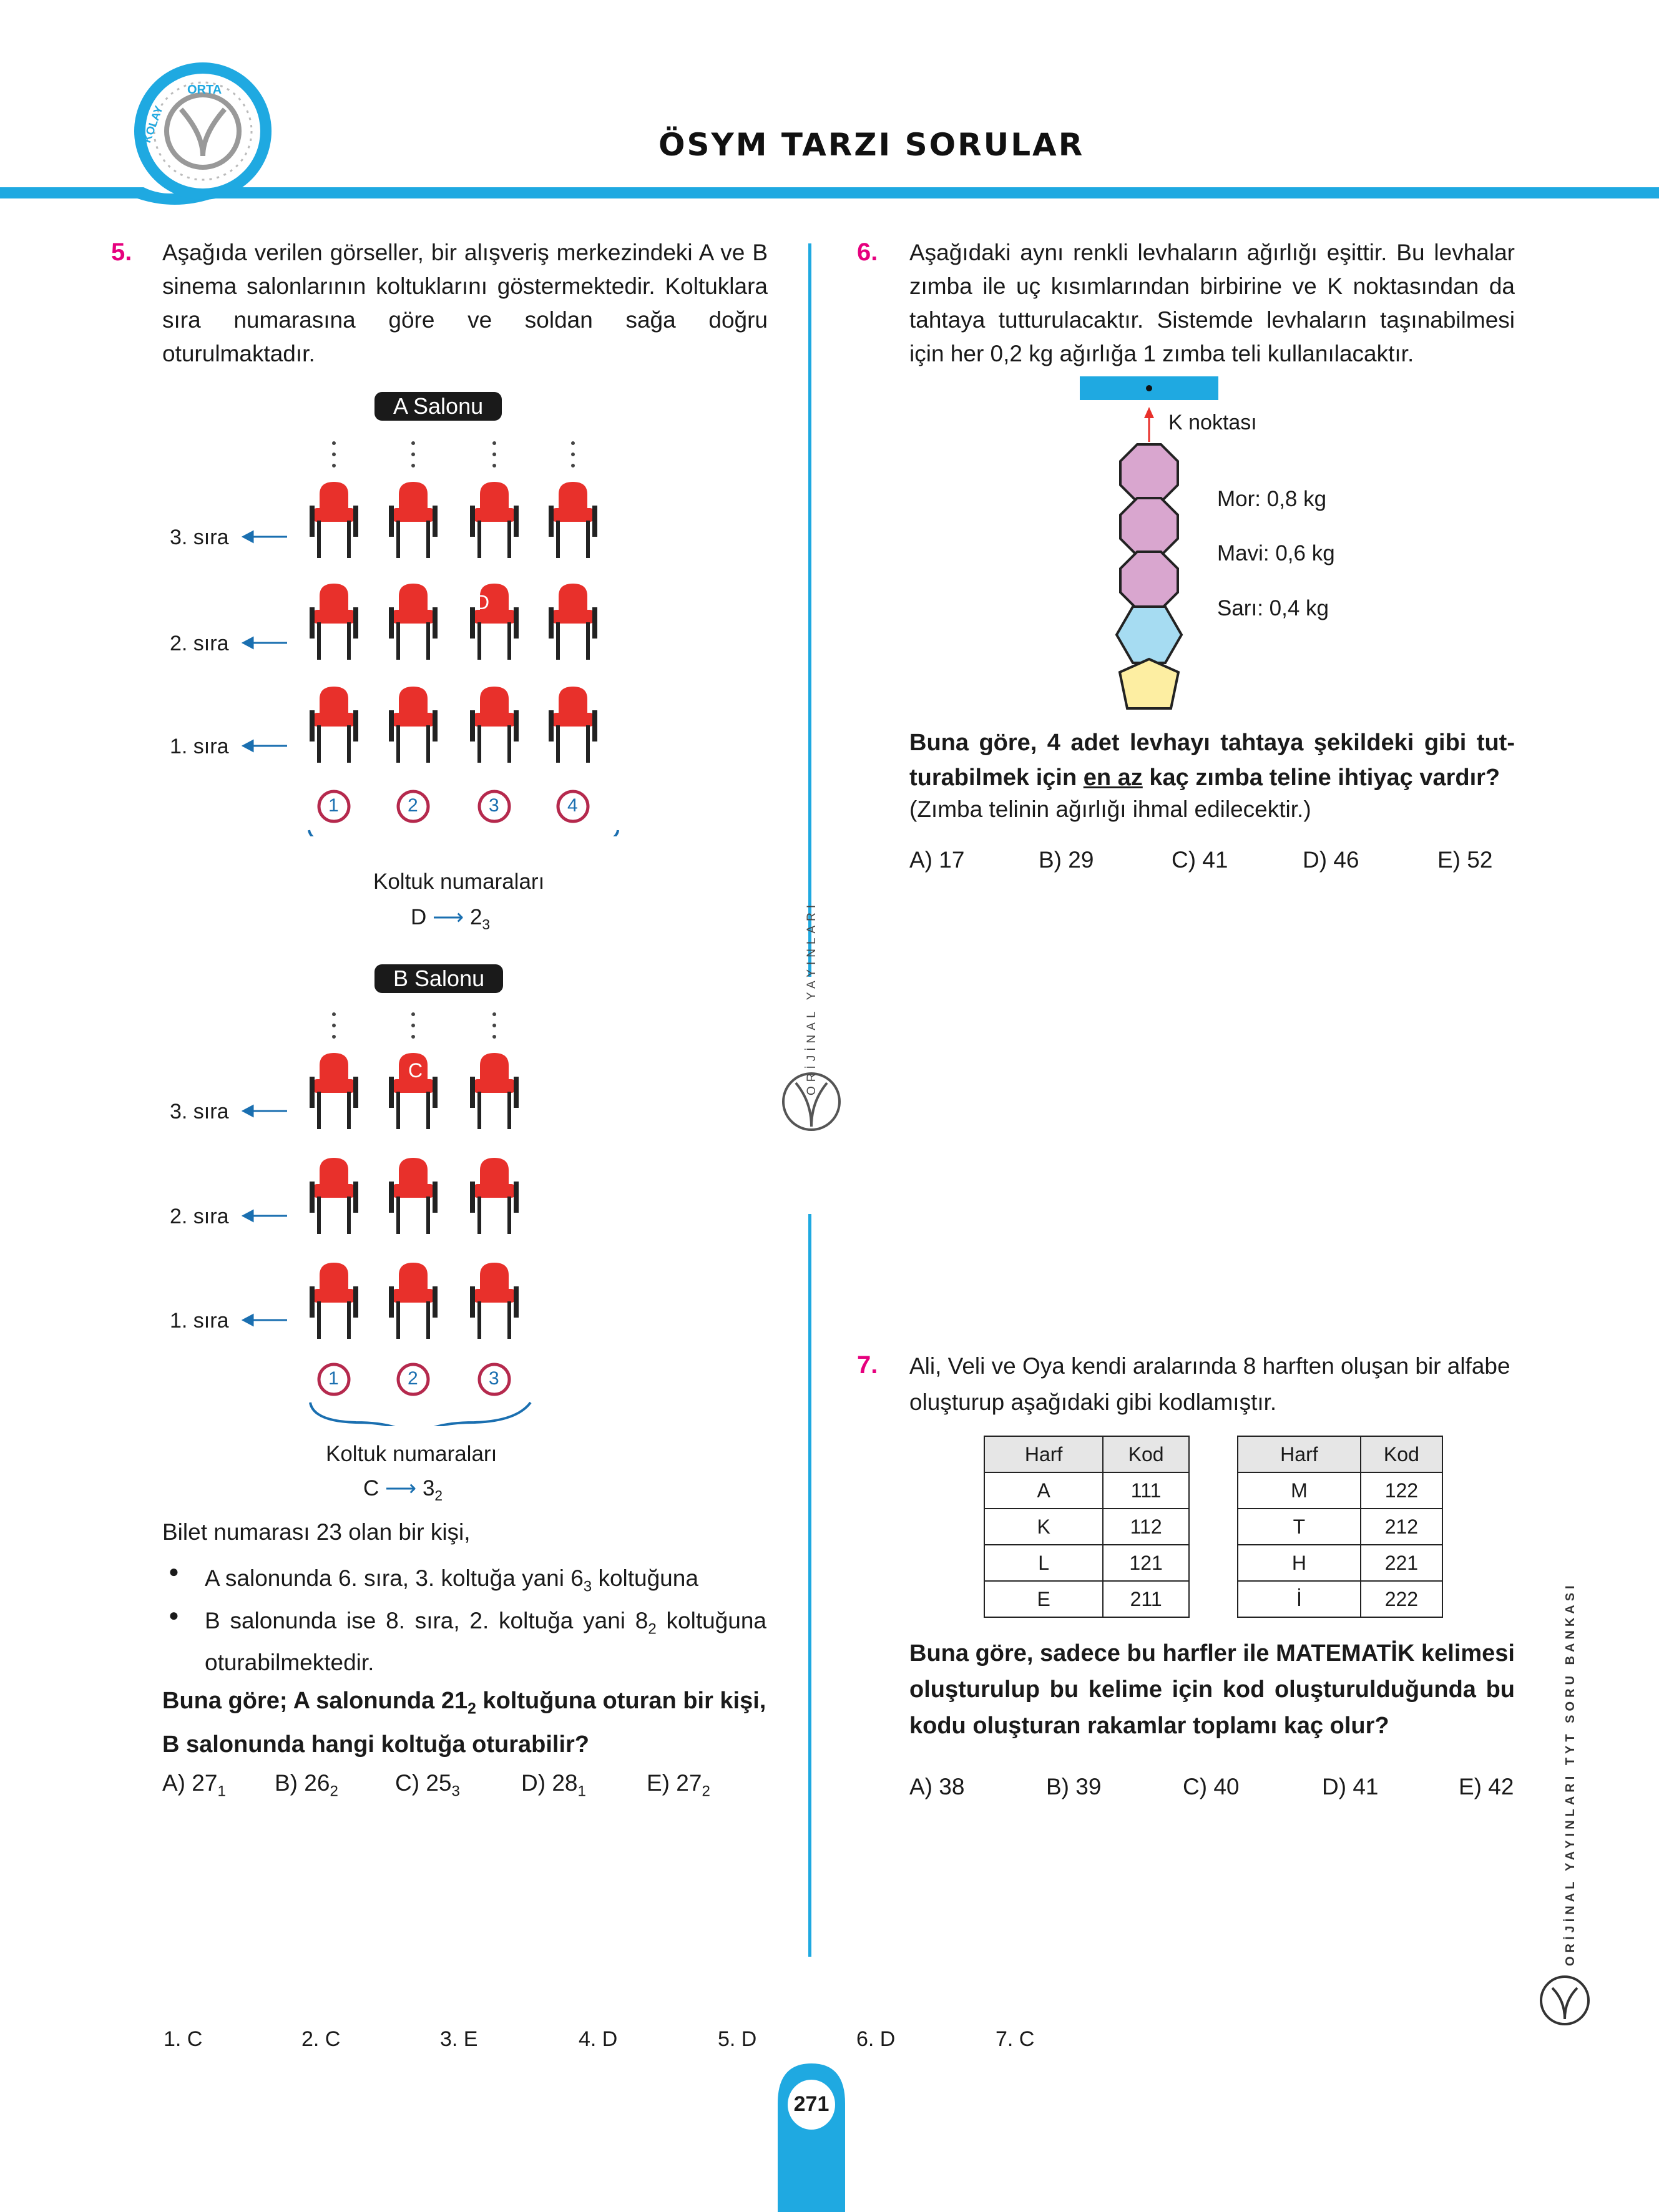 Image resolution: width=1659 pixels, height=2212 pixels. Describe the element at coordinates (419, 917) in the screenshot. I see `salon-a-code-letter: D` at that location.